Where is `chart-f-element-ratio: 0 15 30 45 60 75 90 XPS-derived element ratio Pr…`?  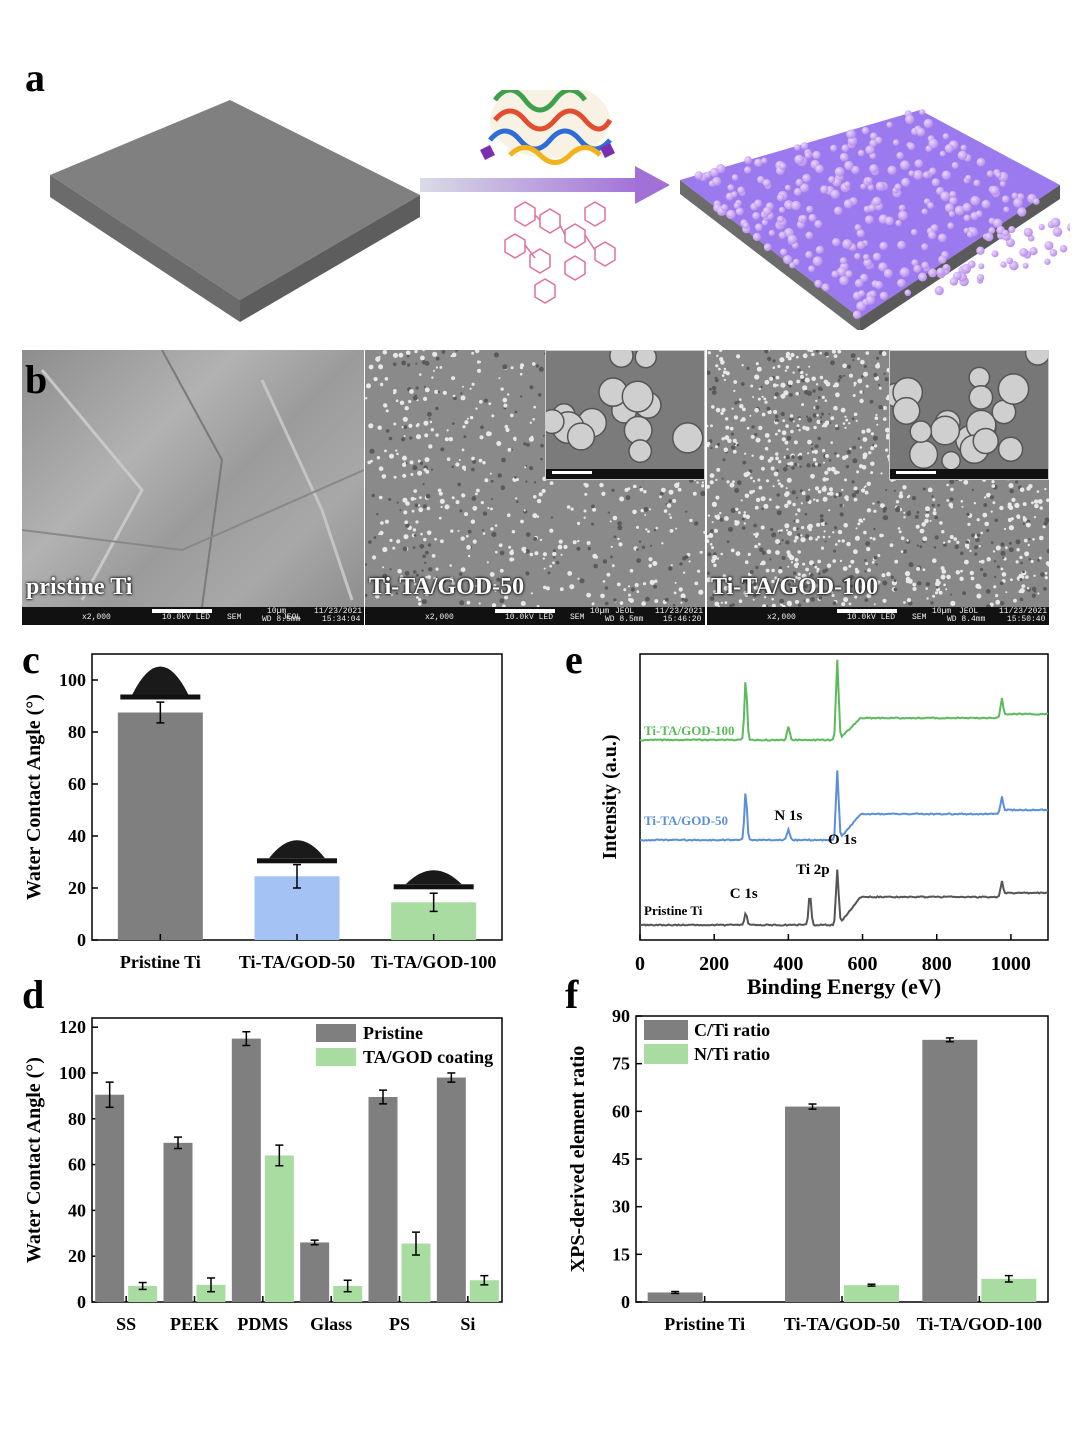 chart-f-element-ratio: 0 15 30 45 60 75 90 XPS-derived element ratio Pr… is located at coordinates (808, 1170).